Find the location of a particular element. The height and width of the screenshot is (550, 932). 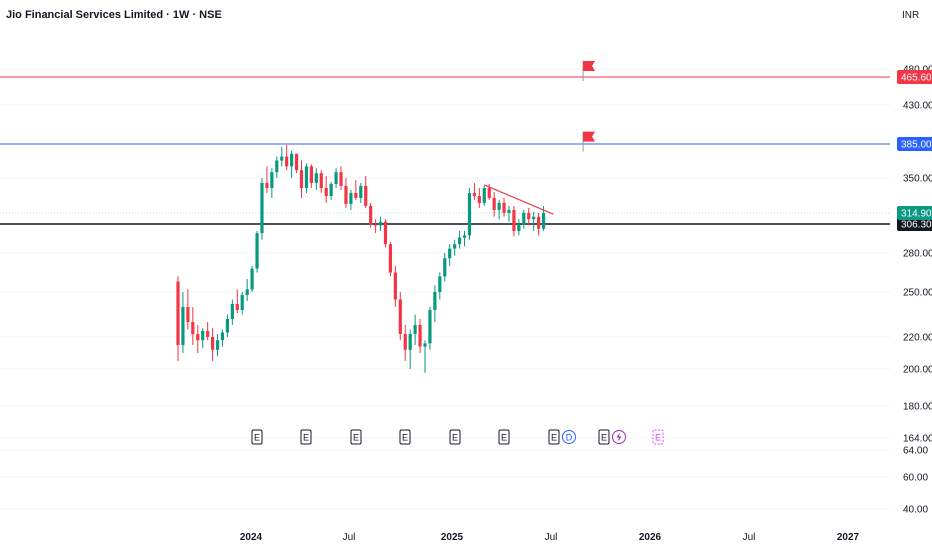

price-tick-label: 164.00 is located at coordinates (917, 439).